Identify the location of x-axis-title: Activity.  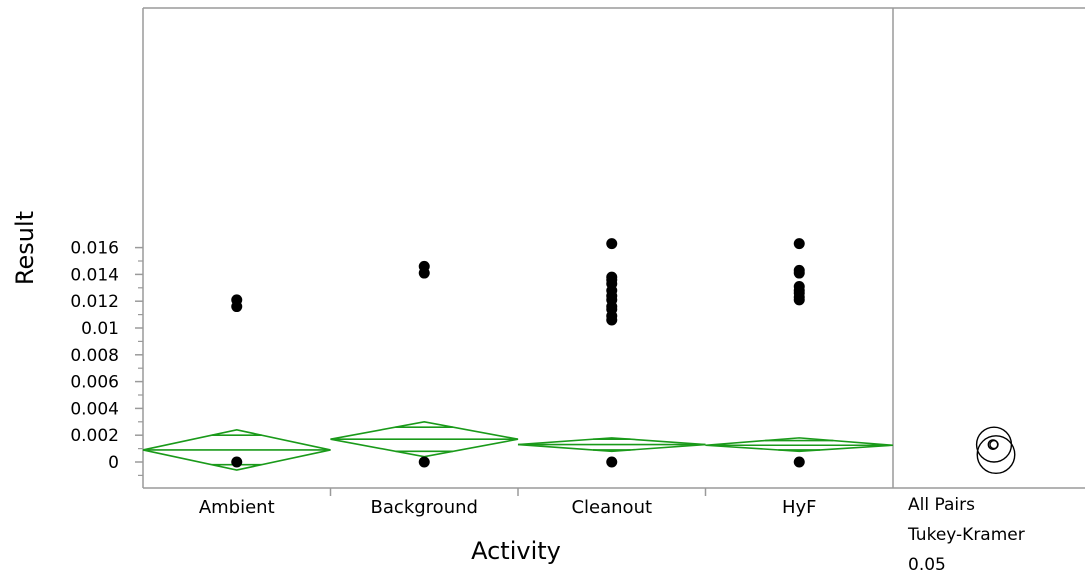
(516, 551).